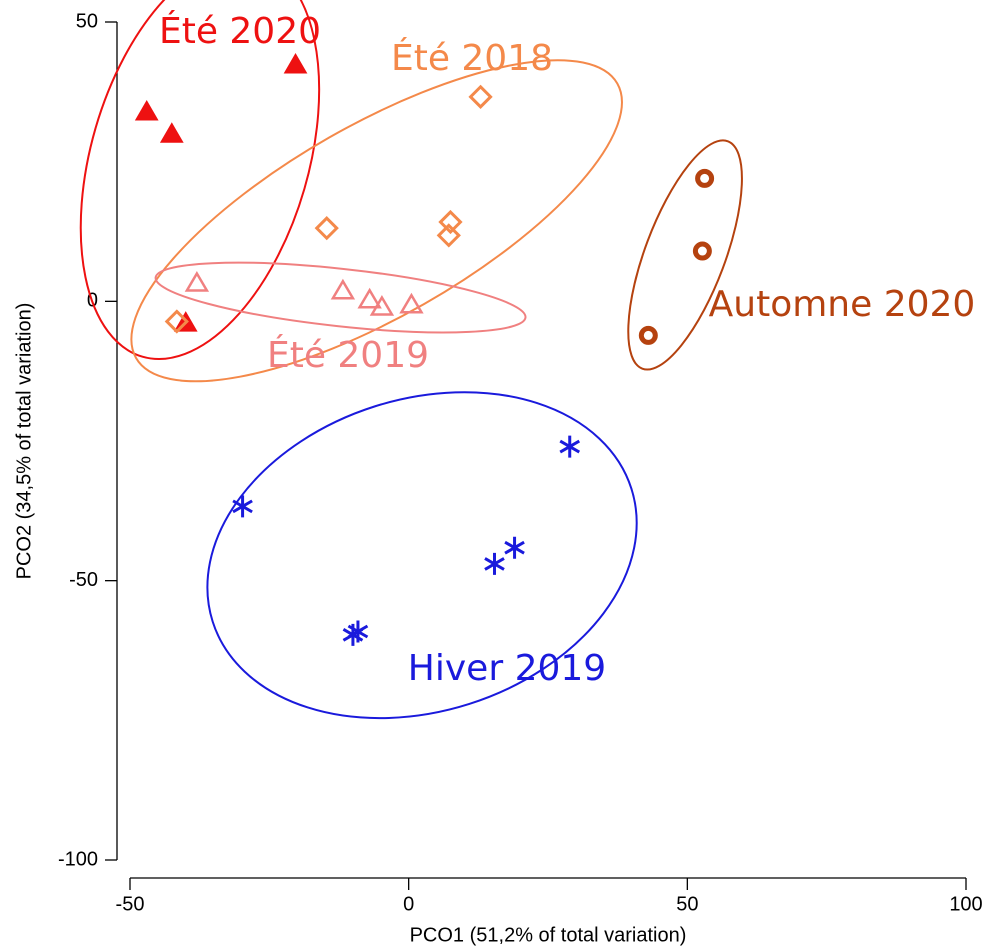 The width and height of the screenshot is (989, 951). Describe the element at coordinates (348, 355) in the screenshot. I see `group-label: Été 2019` at that location.